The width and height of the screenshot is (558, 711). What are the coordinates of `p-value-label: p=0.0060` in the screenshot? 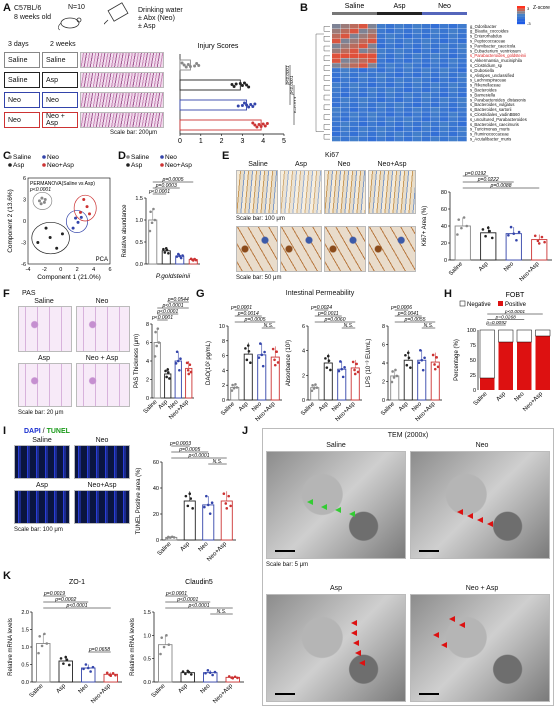 It's located at (335, 320).